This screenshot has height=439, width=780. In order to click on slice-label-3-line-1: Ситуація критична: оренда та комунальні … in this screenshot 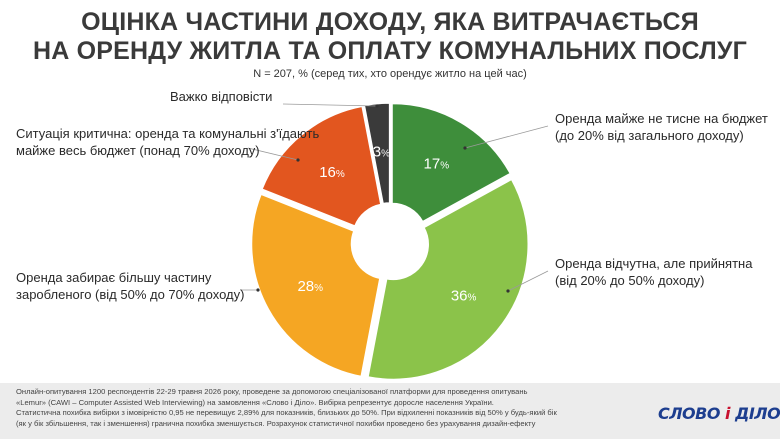, I will do `click(168, 133)`.